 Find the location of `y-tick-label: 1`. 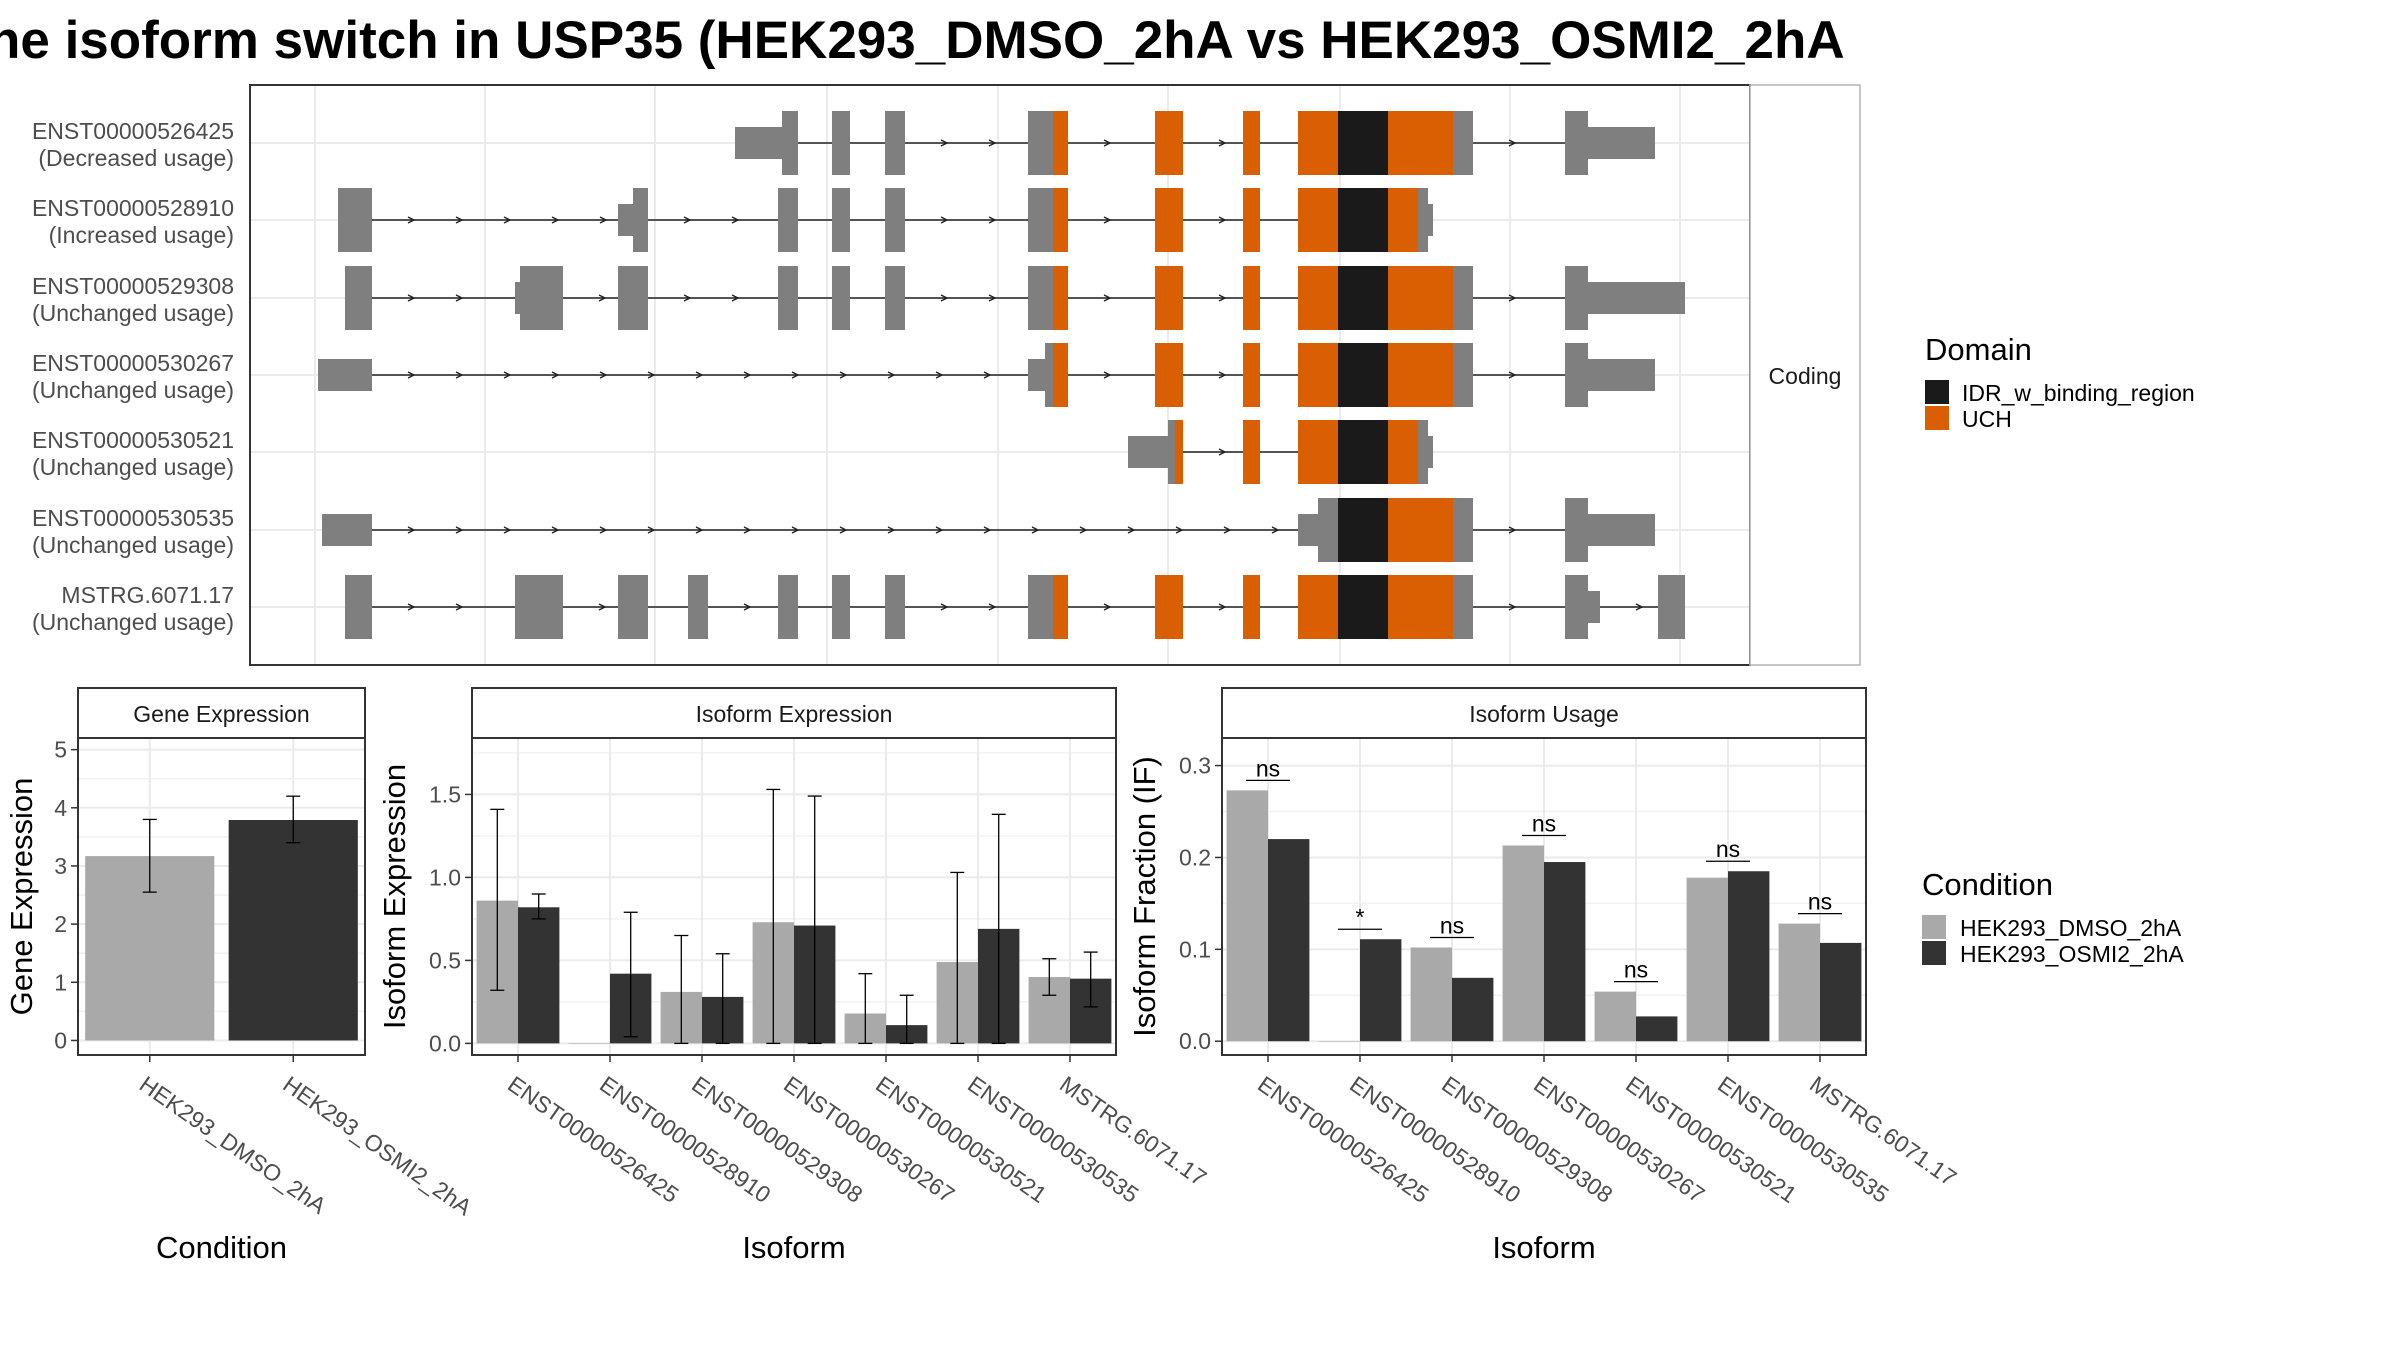

y-tick-label: 1 is located at coordinates (60, 982).